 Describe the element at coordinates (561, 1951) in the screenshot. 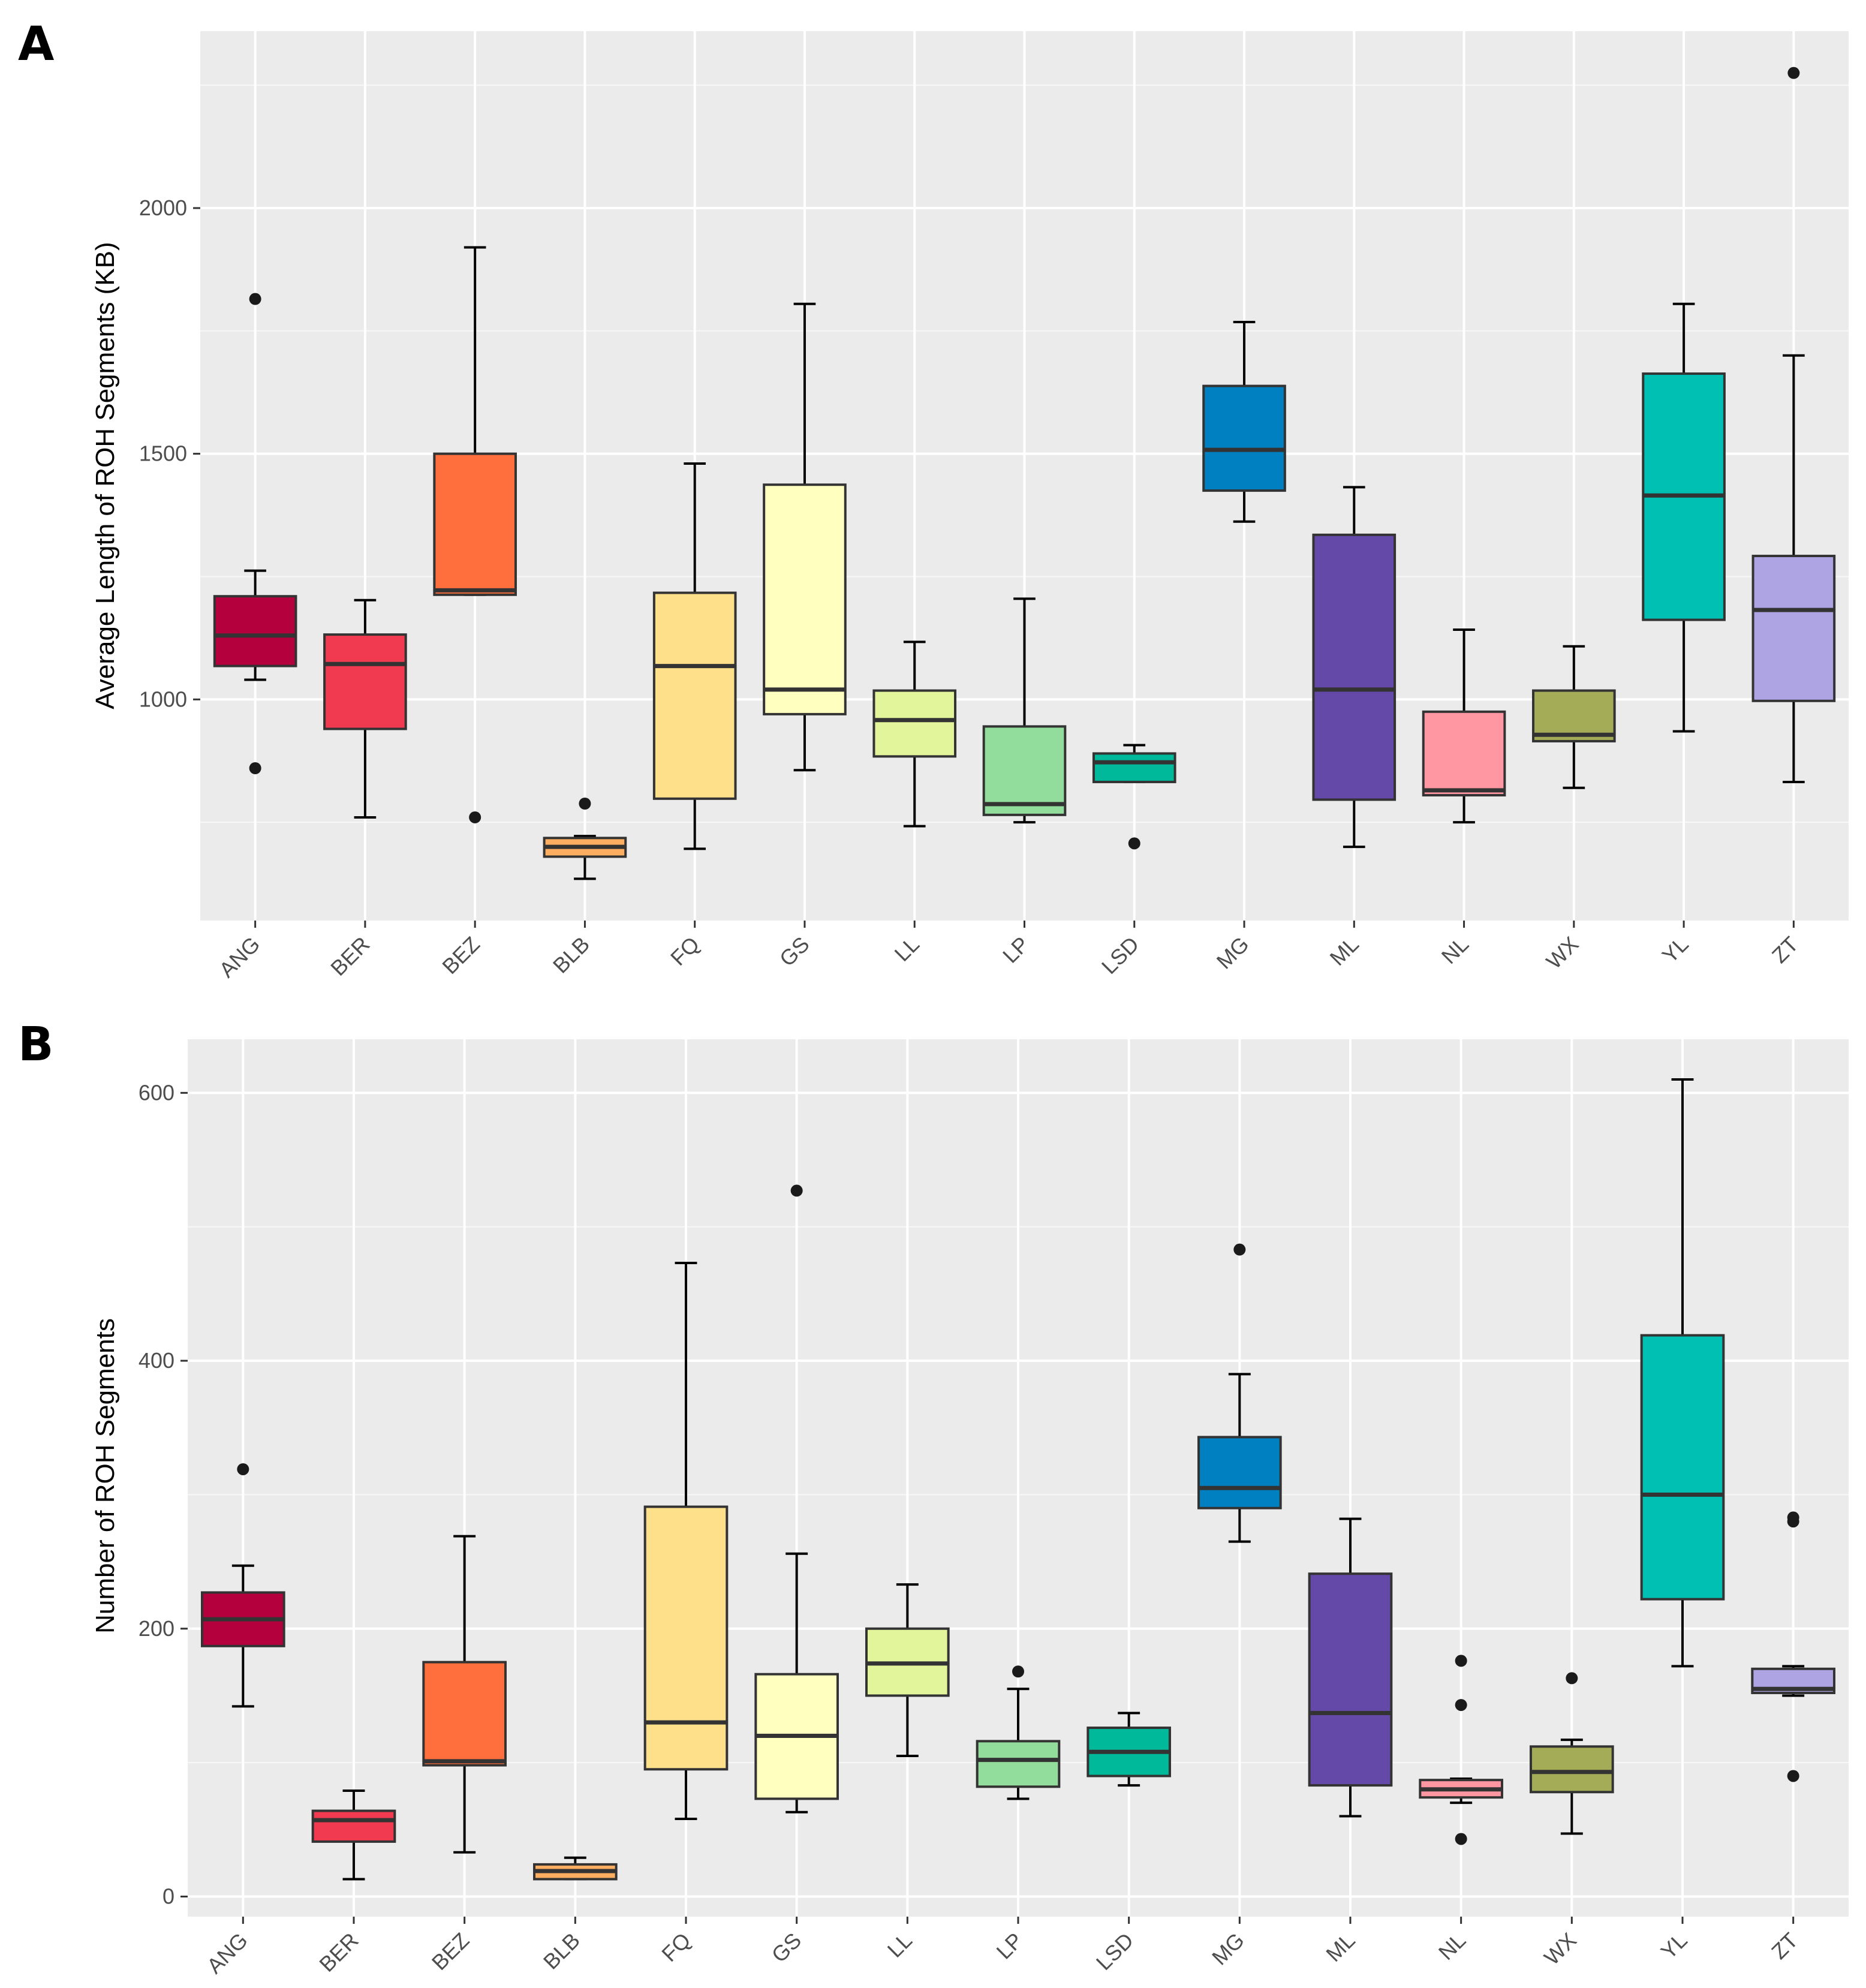

I see `panel-b-x-tick-label-blb: BLB` at that location.